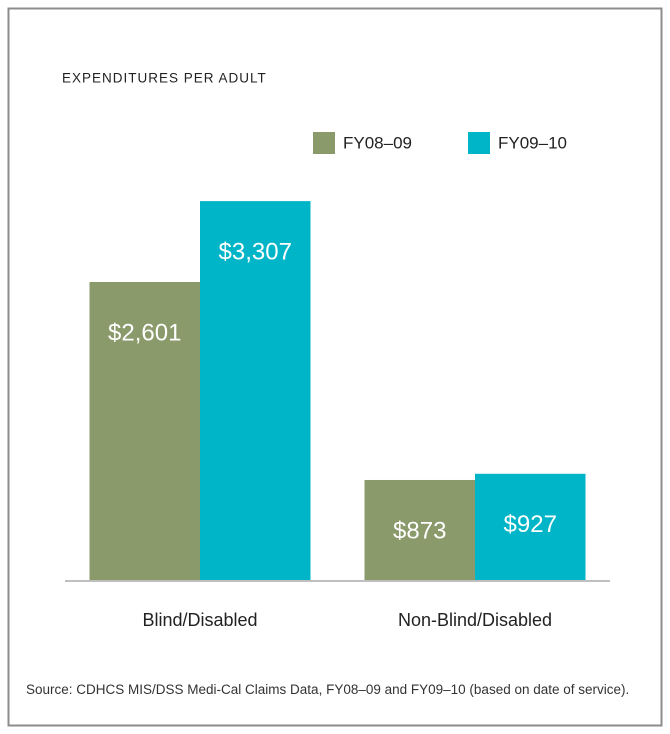 The image size is (670, 734). What do you see at coordinates (475, 620) in the screenshot?
I see `x-tick-label: Non-Blind/Disabled` at bounding box center [475, 620].